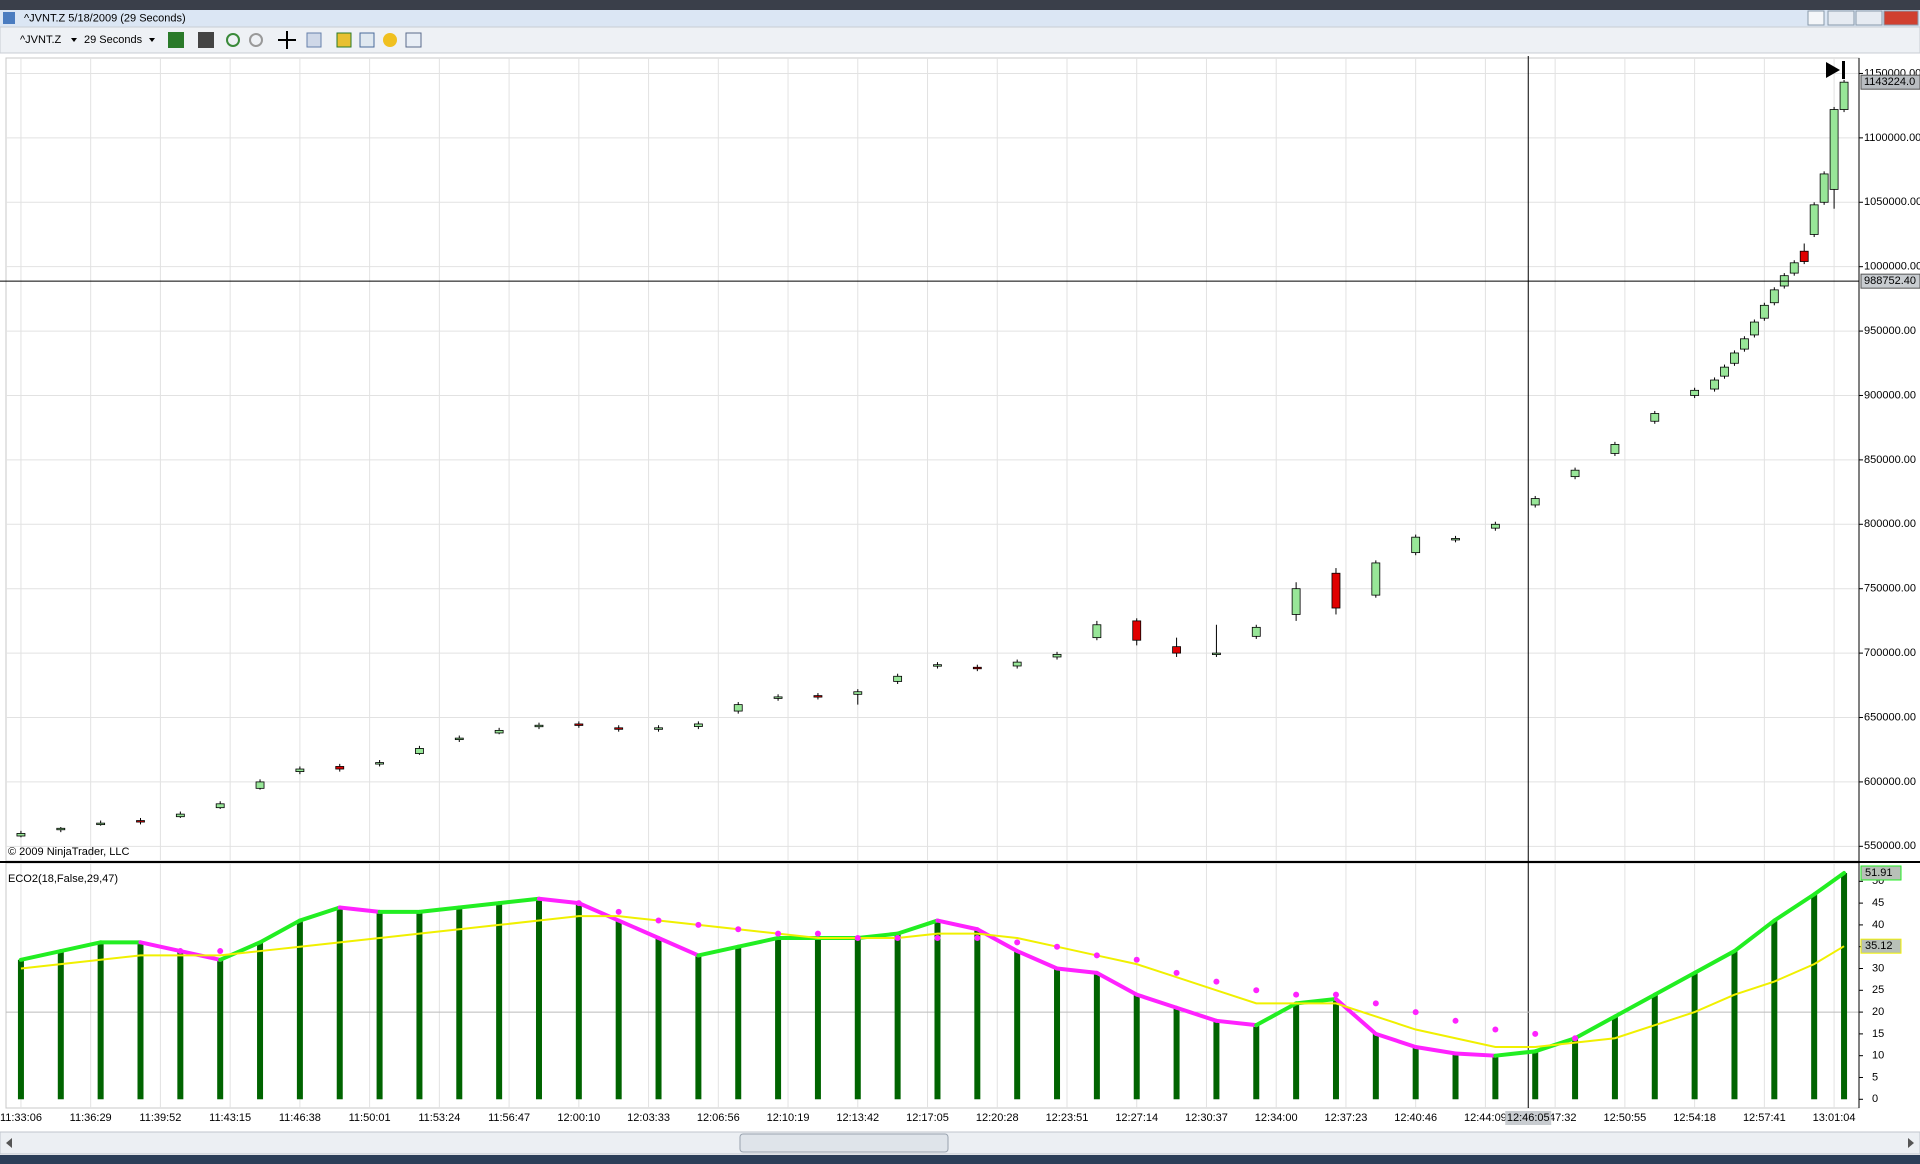 This screenshot has height=1164, width=1920. Describe the element at coordinates (1834, 1118) in the screenshot. I see `x-tick-label: 13:01:04` at that location.